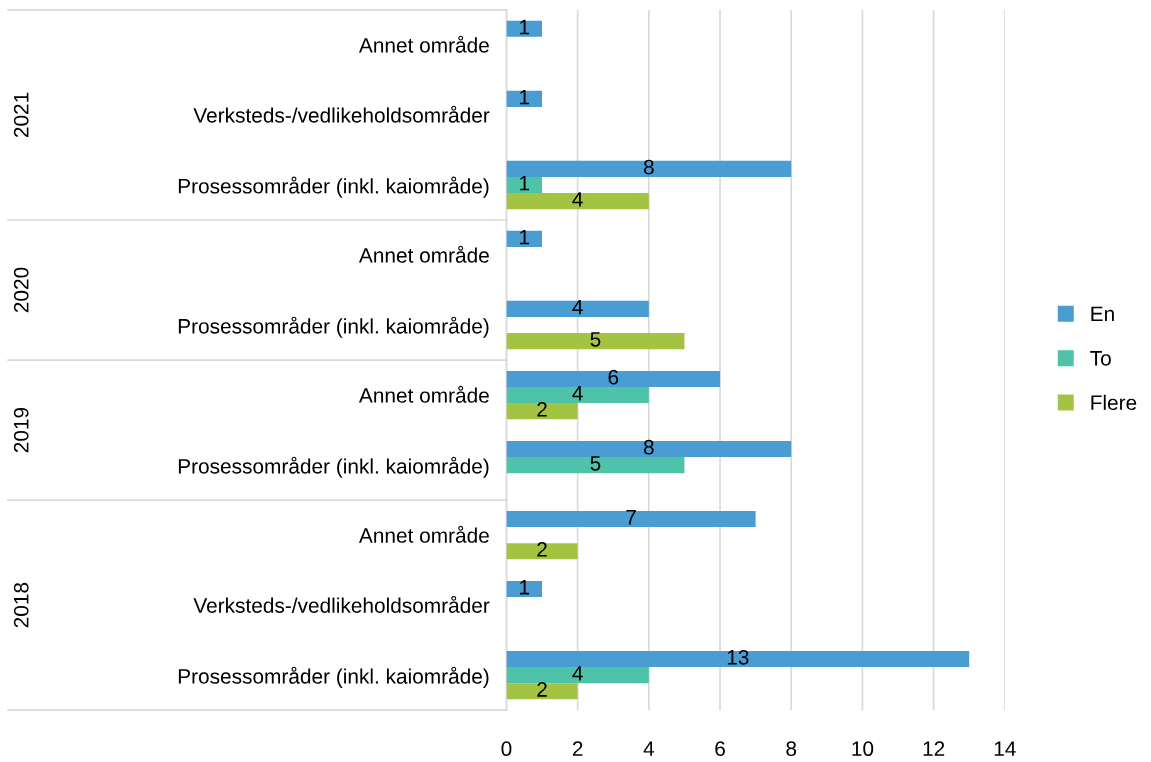  What do you see at coordinates (21, 290) in the screenshot?
I see `text: 2020` at bounding box center [21, 290].